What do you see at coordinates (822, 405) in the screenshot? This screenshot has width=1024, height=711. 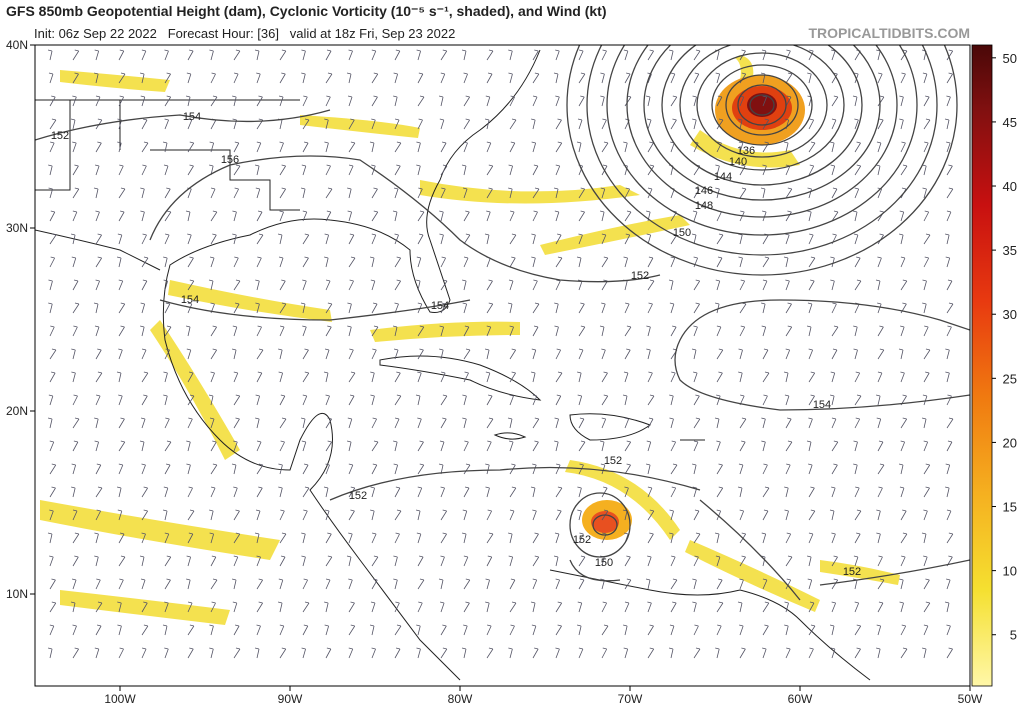 I see `contour-label: 154` at bounding box center [822, 405].